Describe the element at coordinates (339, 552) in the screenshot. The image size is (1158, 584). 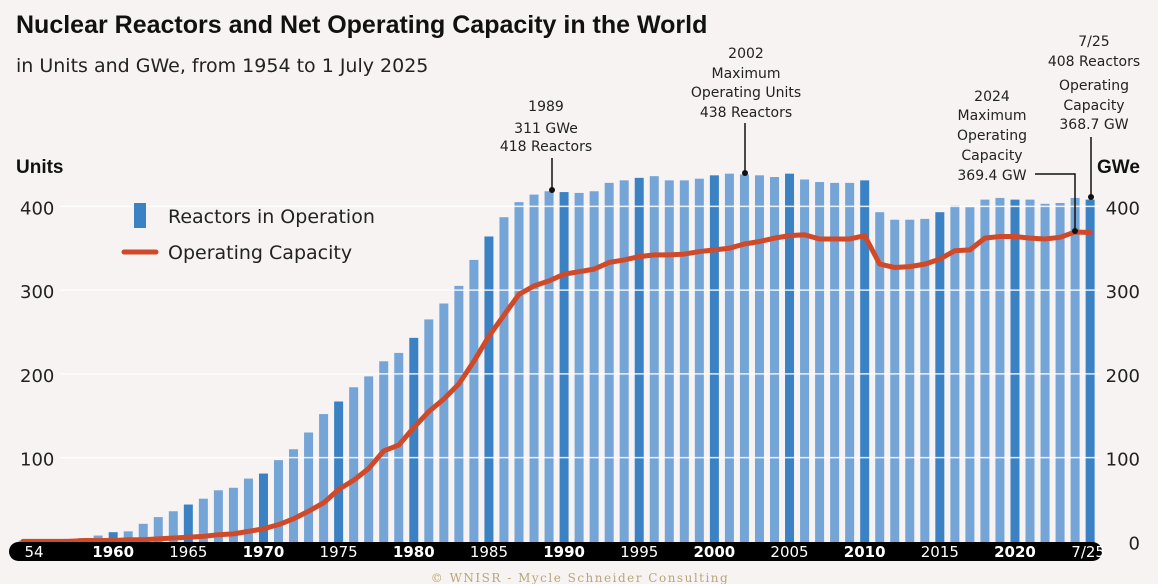
I see `x-tick-1975: 1975` at that location.